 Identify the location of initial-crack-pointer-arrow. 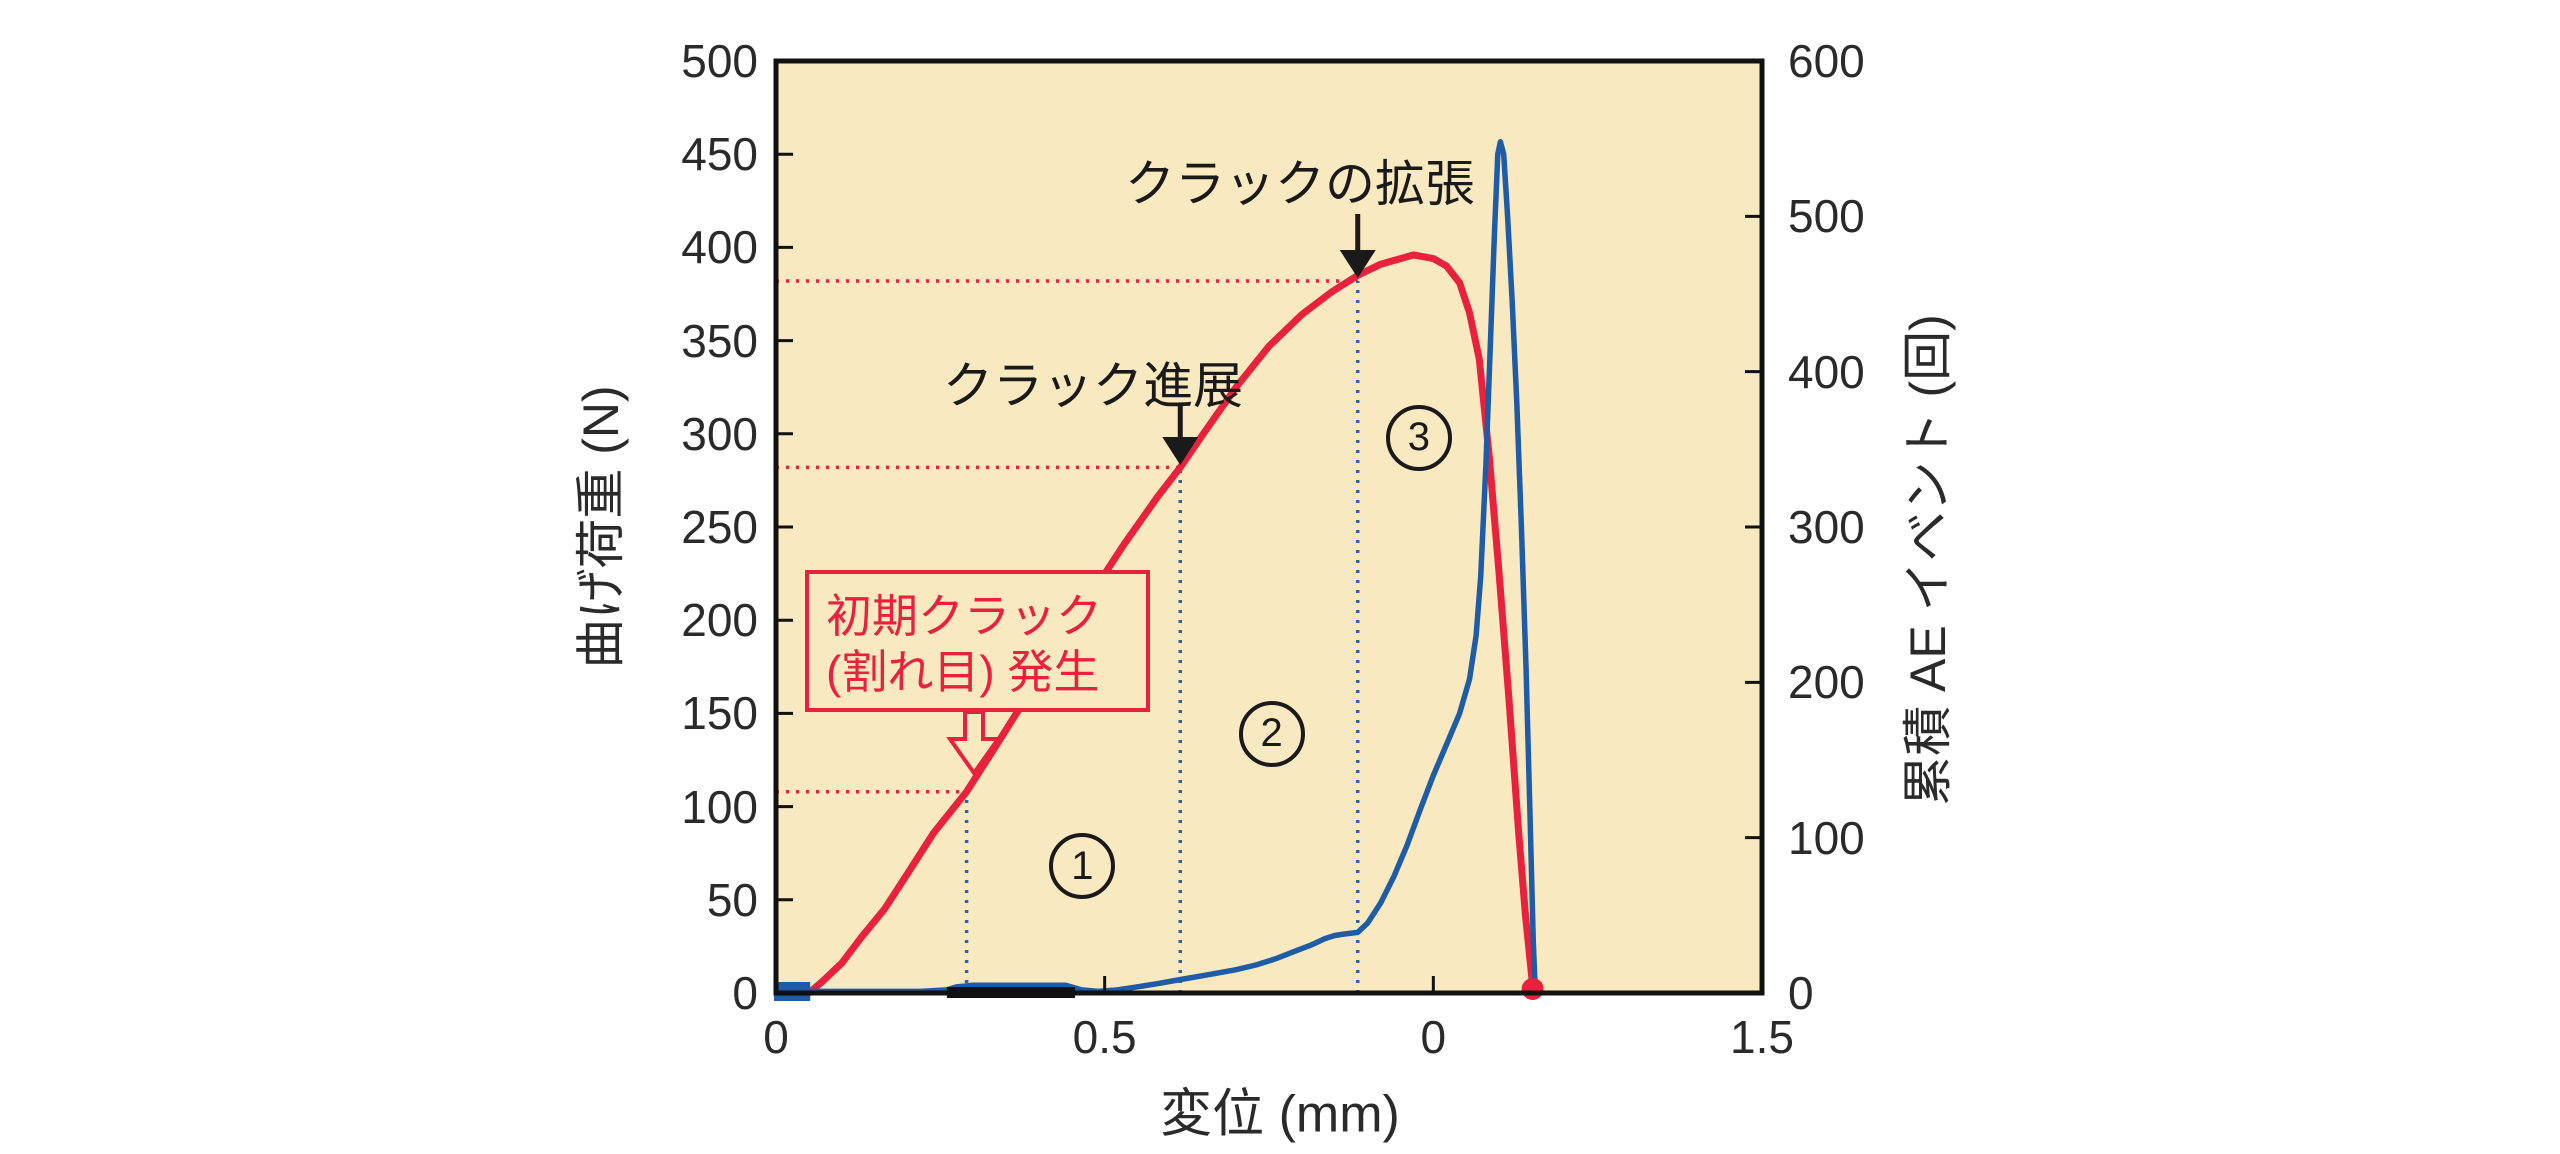
(974, 743).